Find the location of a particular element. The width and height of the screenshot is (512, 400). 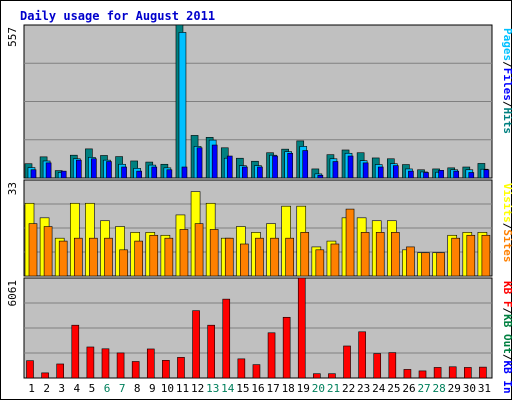

panel-max-label: 33 is located at coordinates (12, 188).